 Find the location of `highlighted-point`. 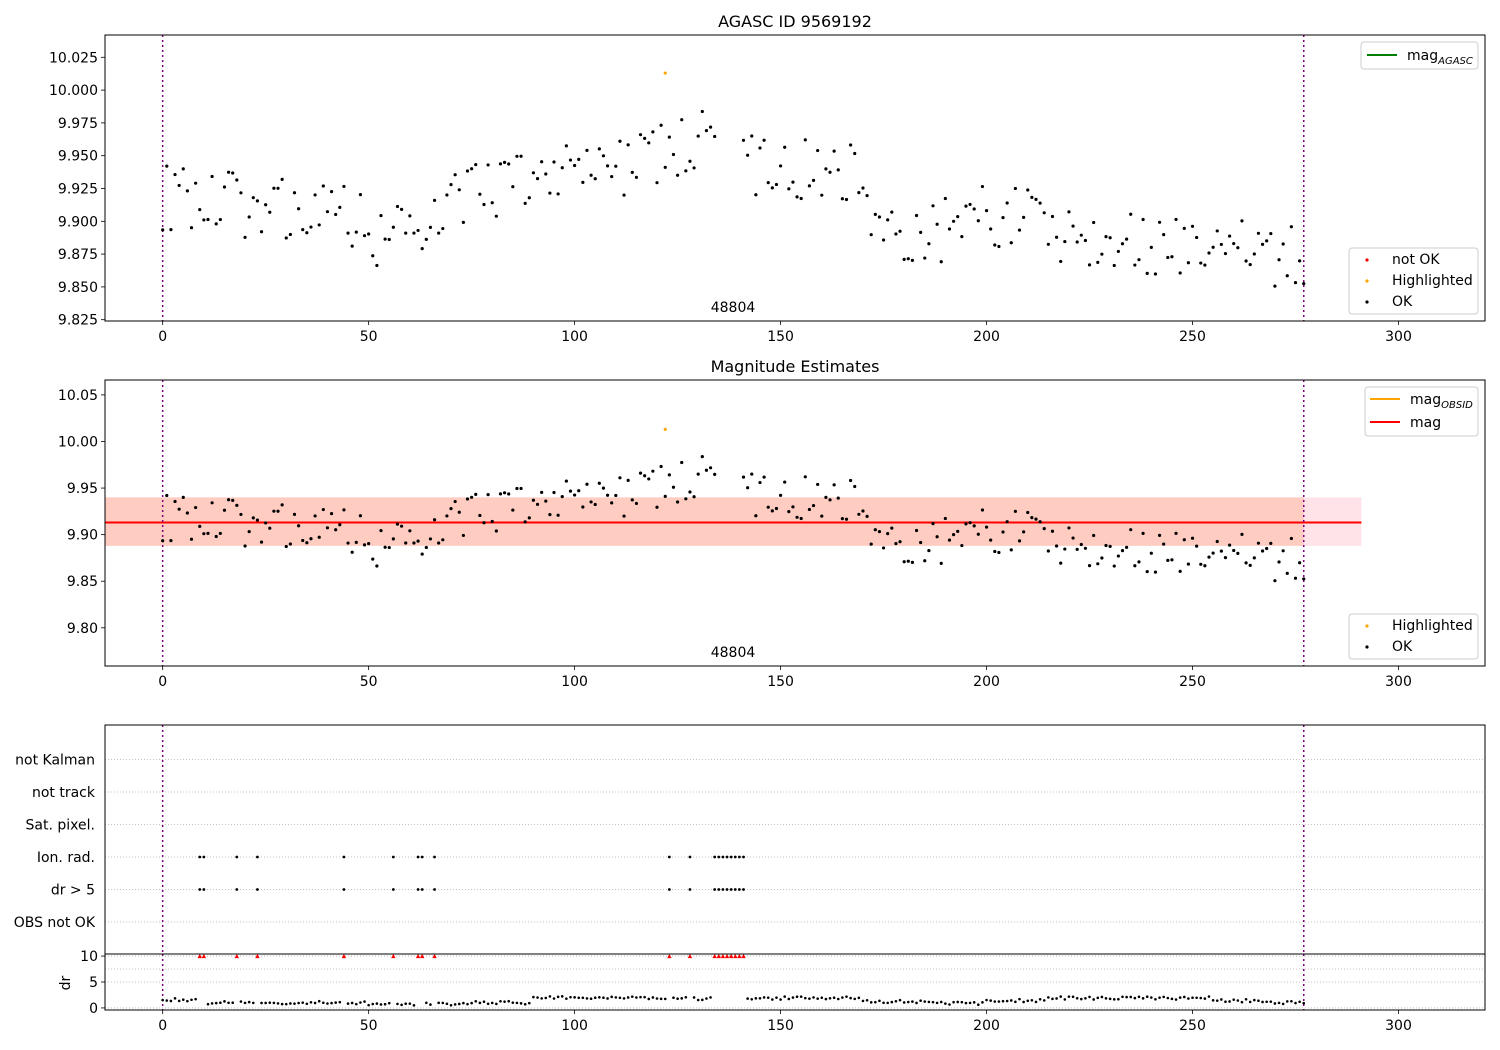

highlighted-point is located at coordinates (665, 73).